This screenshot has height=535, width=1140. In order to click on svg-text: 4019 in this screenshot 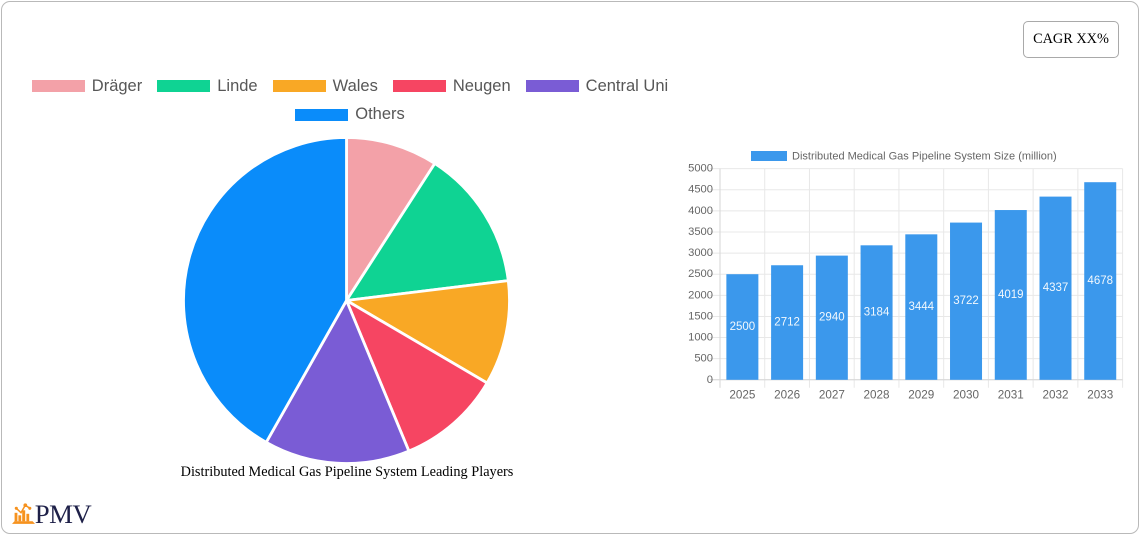, I will do `click(1011, 295)`.